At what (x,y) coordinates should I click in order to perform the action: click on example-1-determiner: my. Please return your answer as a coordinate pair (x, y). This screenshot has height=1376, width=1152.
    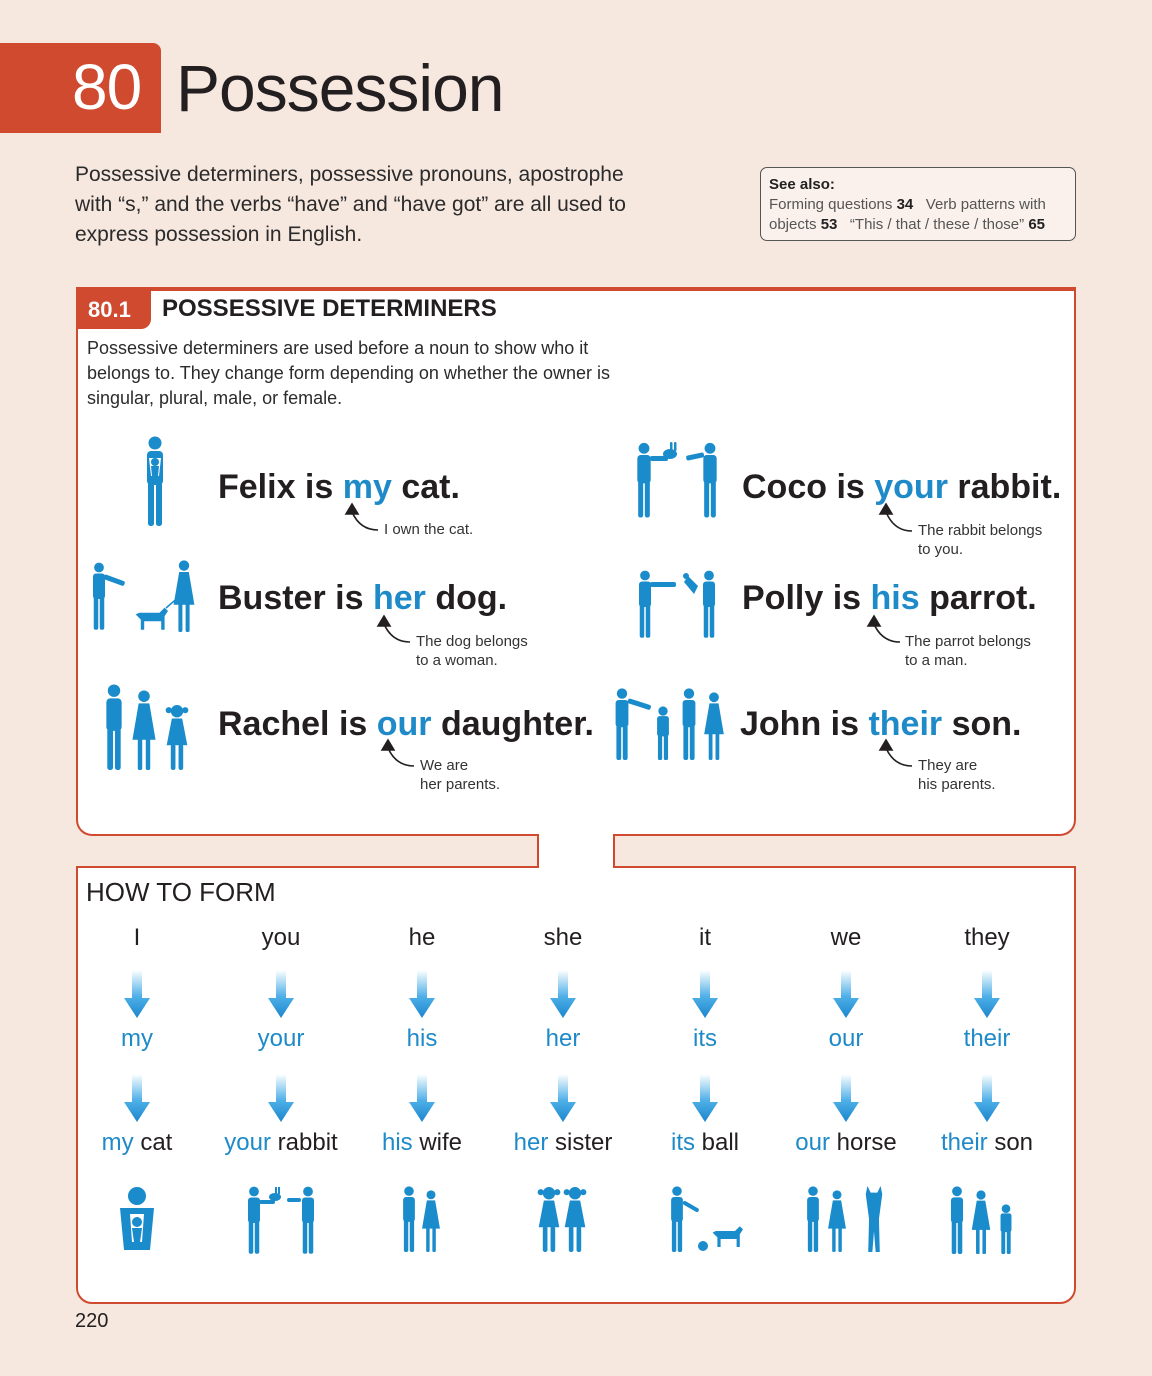
    Looking at the image, I should click on (367, 487).